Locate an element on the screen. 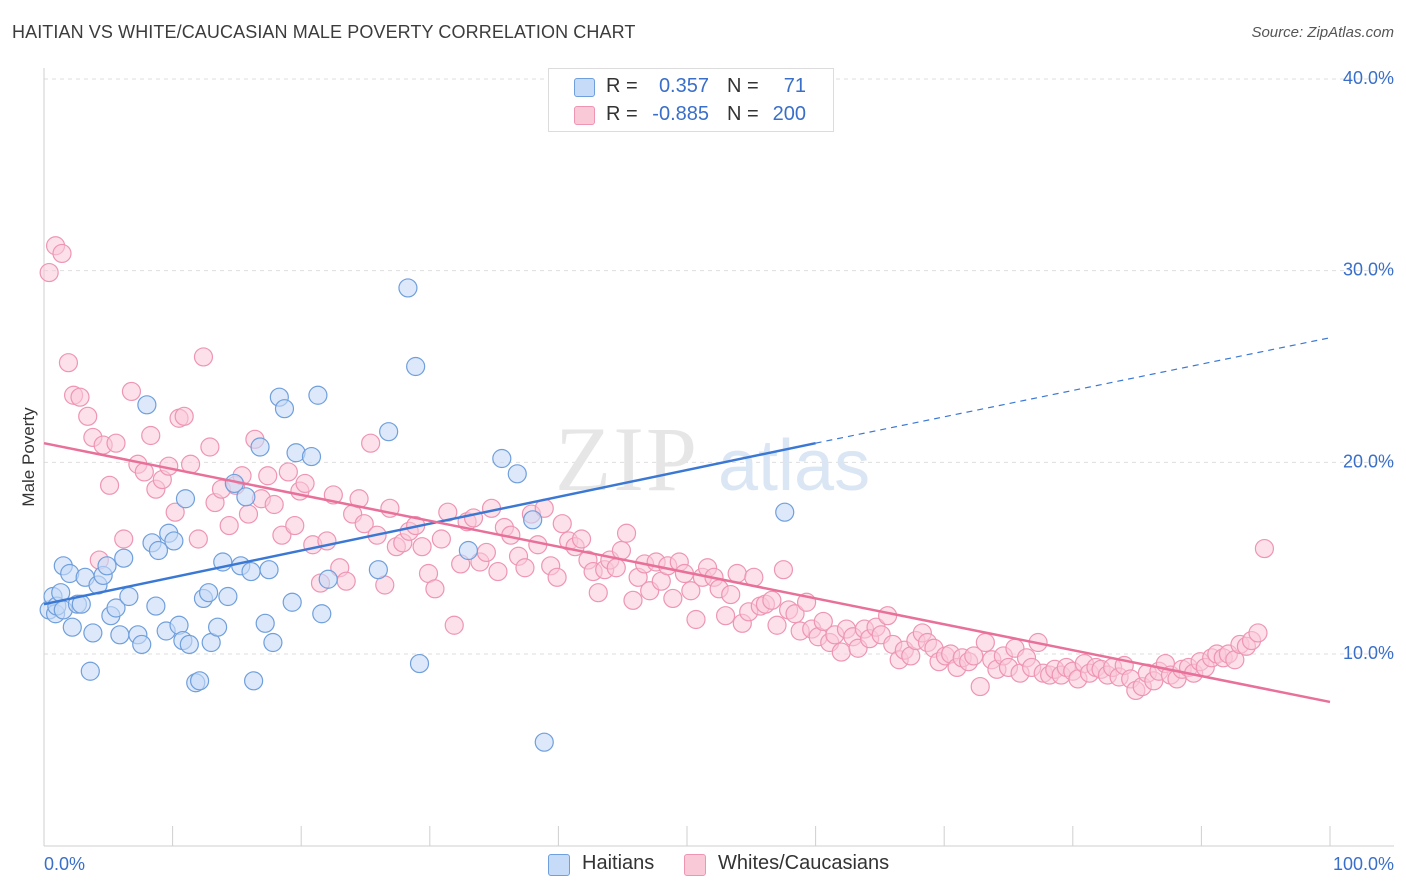  x-ticks is located at coordinates (687, 836).